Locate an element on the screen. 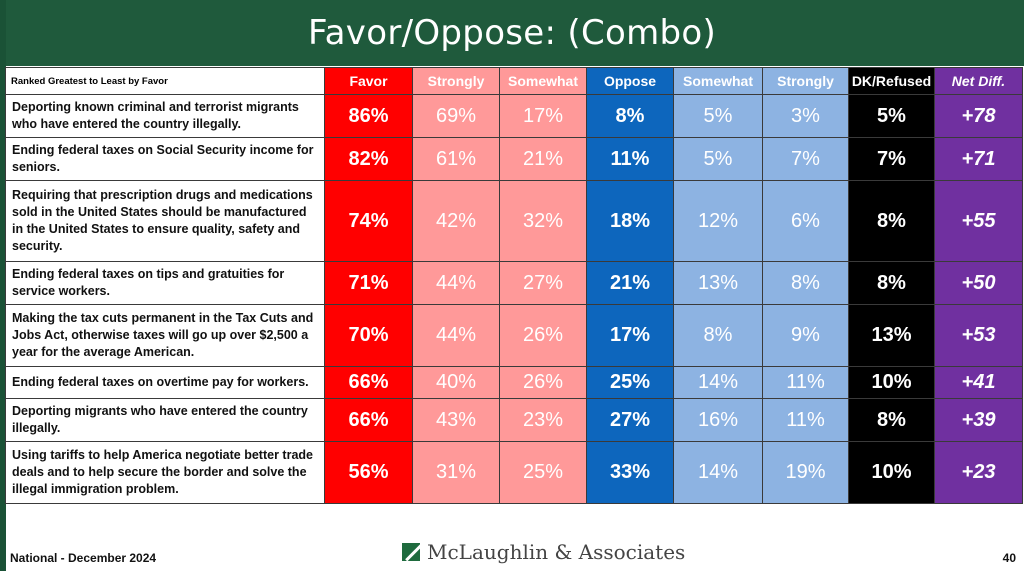  favor-somewhat-cell: 23% is located at coordinates (543, 420).